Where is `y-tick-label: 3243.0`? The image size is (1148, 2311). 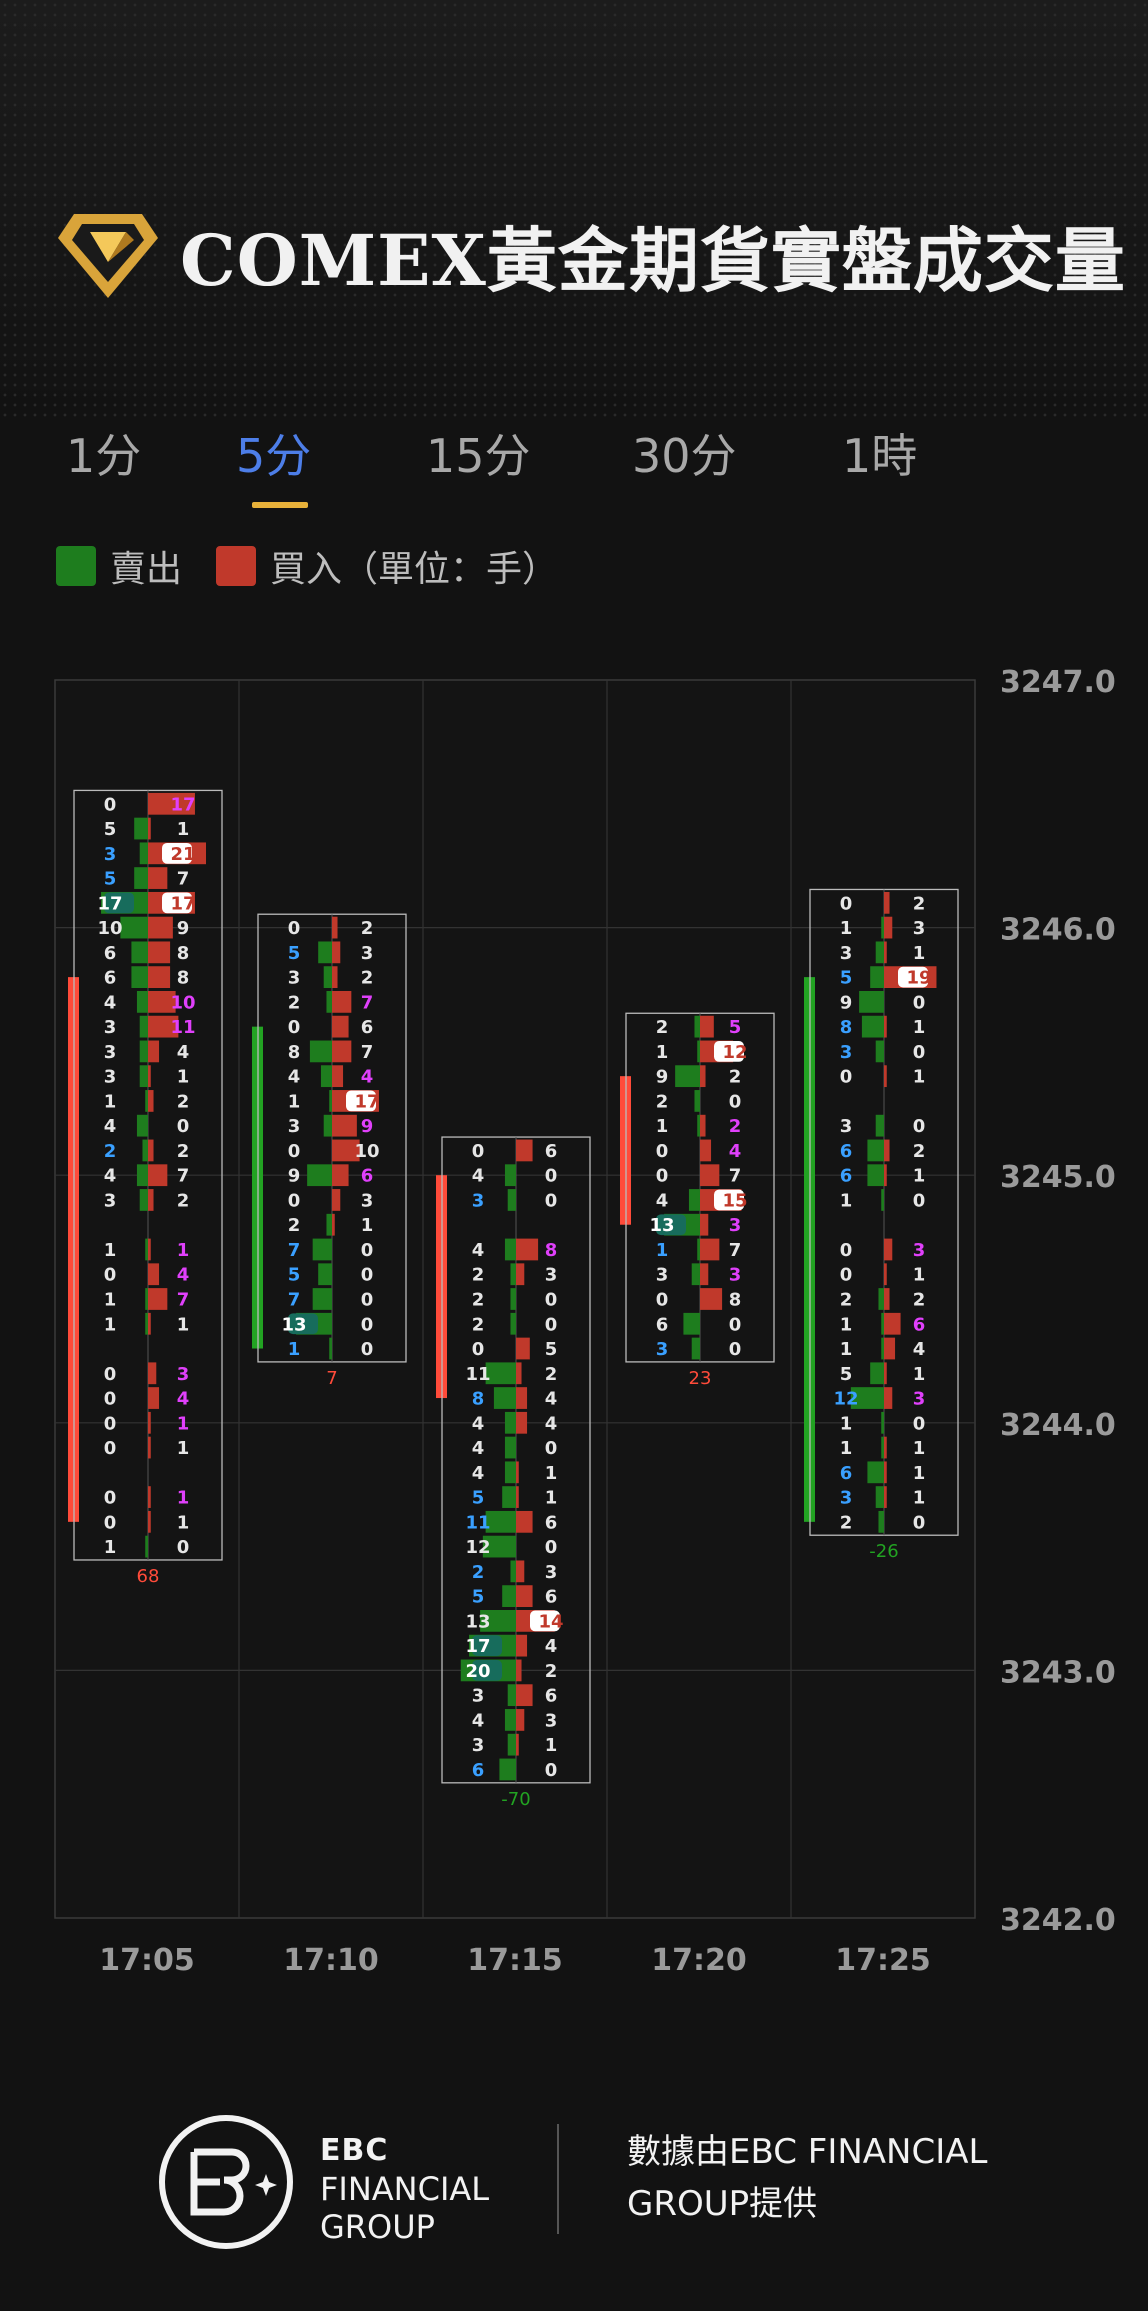
y-tick-label: 3243.0 is located at coordinates (1058, 1672).